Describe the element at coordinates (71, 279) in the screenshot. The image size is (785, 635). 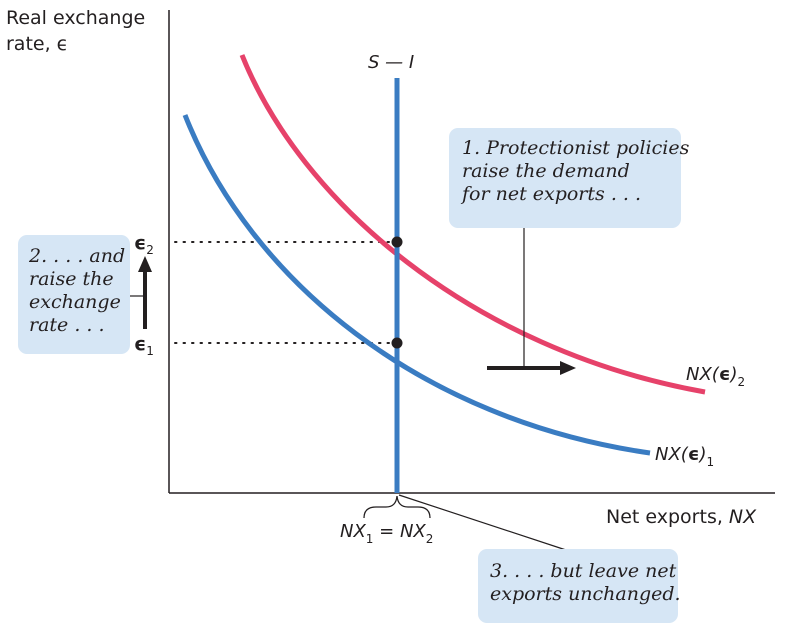
I see `callout-2-line-2: raise the` at that location.